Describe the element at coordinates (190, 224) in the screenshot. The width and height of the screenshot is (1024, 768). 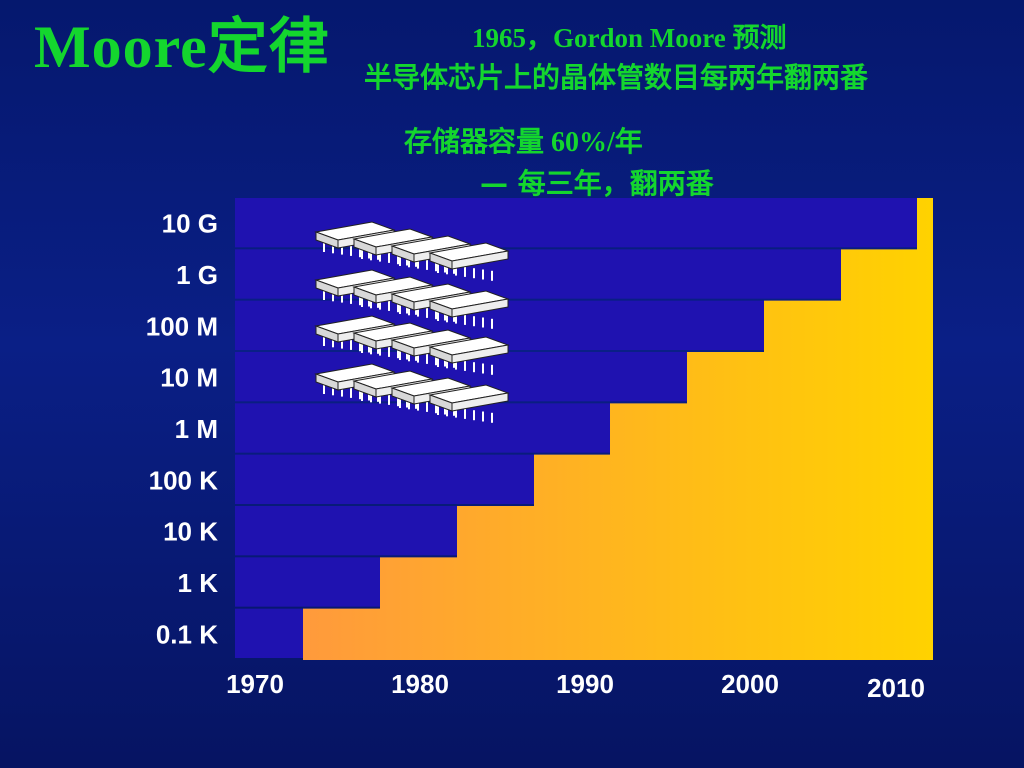
I see `y-tick-label: 10 G` at that location.